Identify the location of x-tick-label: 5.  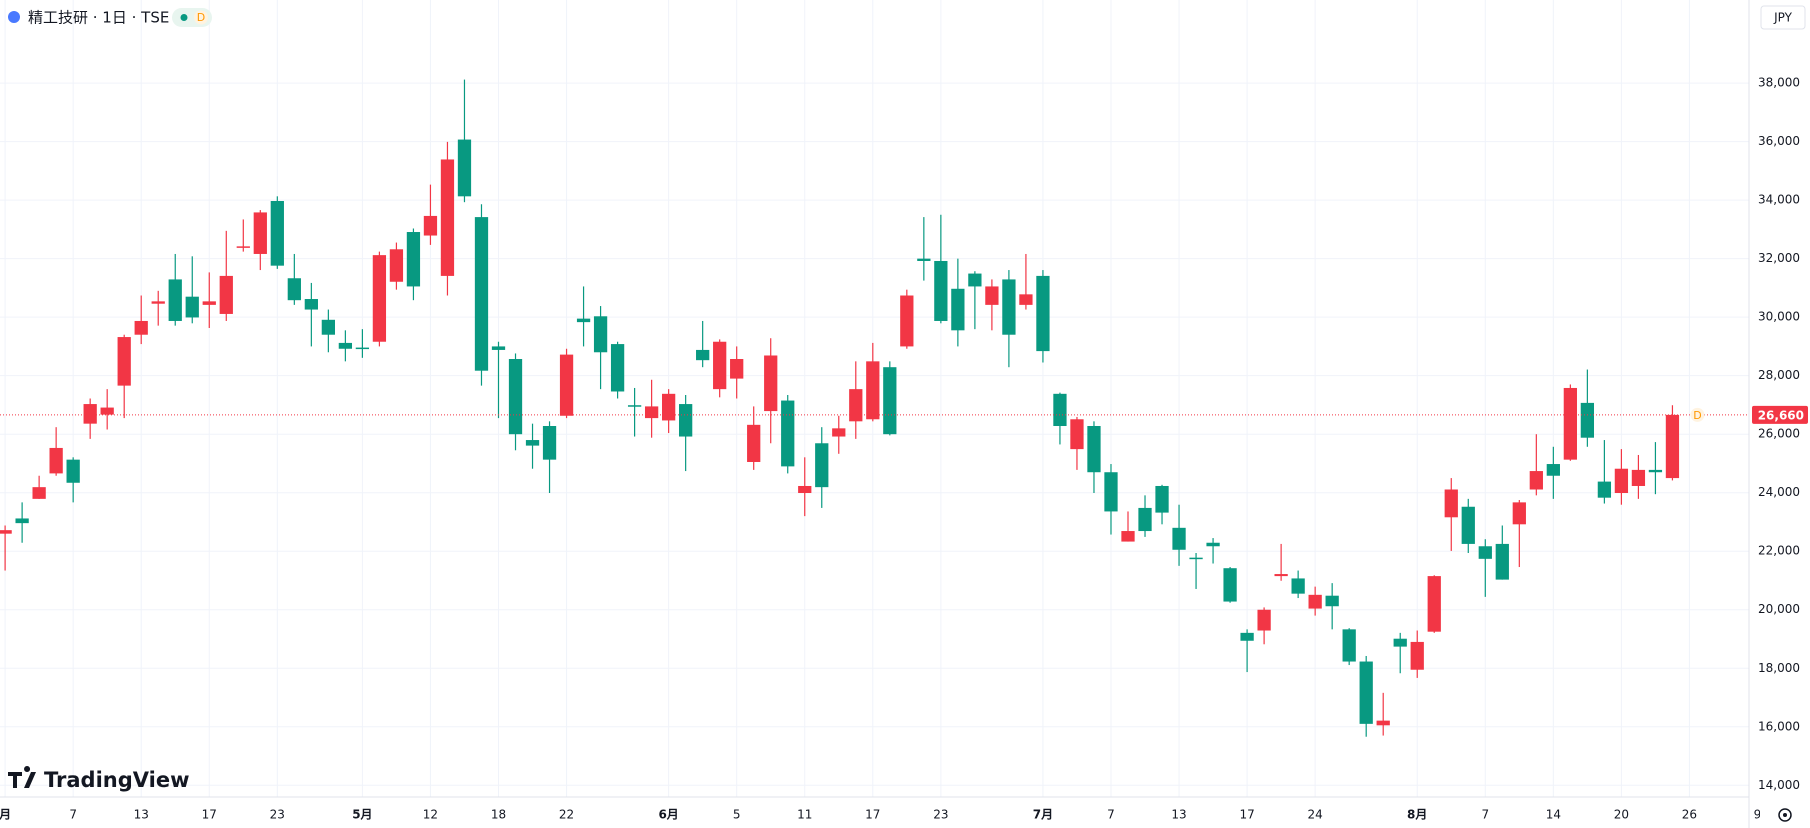
(737, 815).